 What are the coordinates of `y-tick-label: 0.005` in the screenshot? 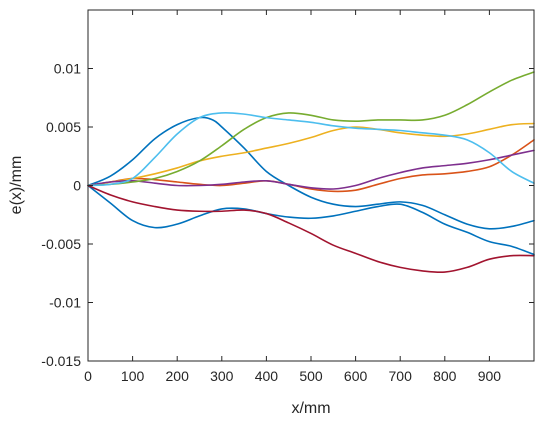 It's located at (63, 127).